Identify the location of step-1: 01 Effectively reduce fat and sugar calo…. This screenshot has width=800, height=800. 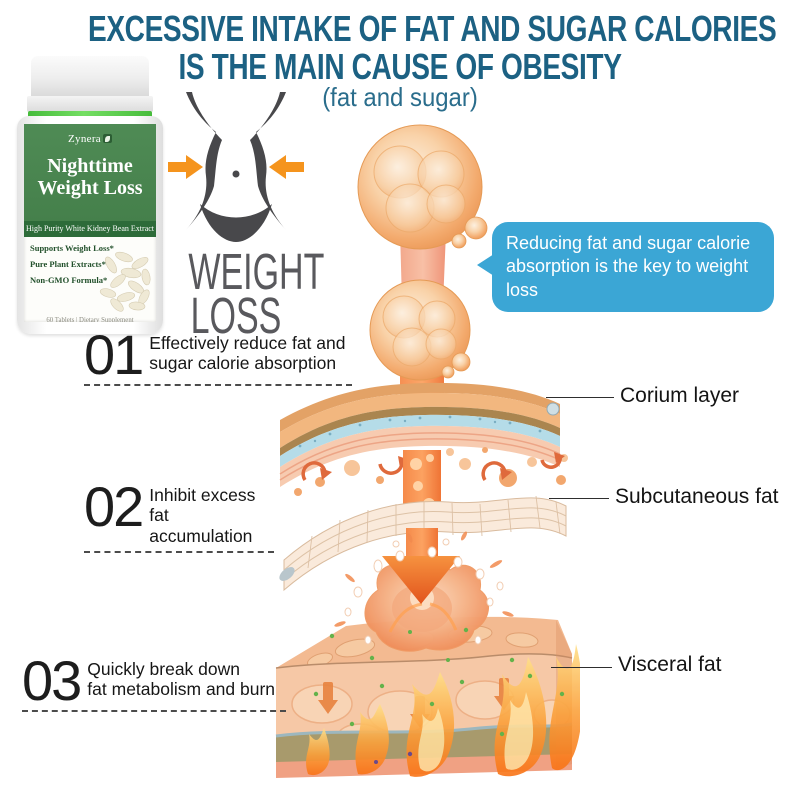
(218, 355).